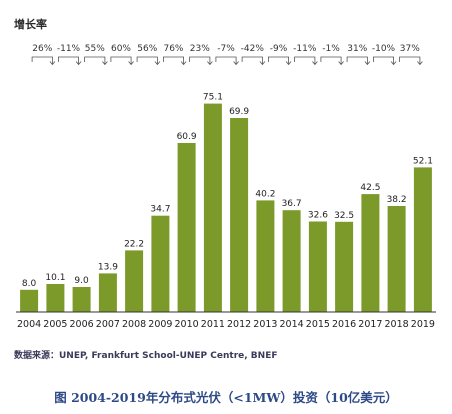  What do you see at coordinates (370, 324) in the screenshot?
I see `tick-label-2017: 2017` at bounding box center [370, 324].